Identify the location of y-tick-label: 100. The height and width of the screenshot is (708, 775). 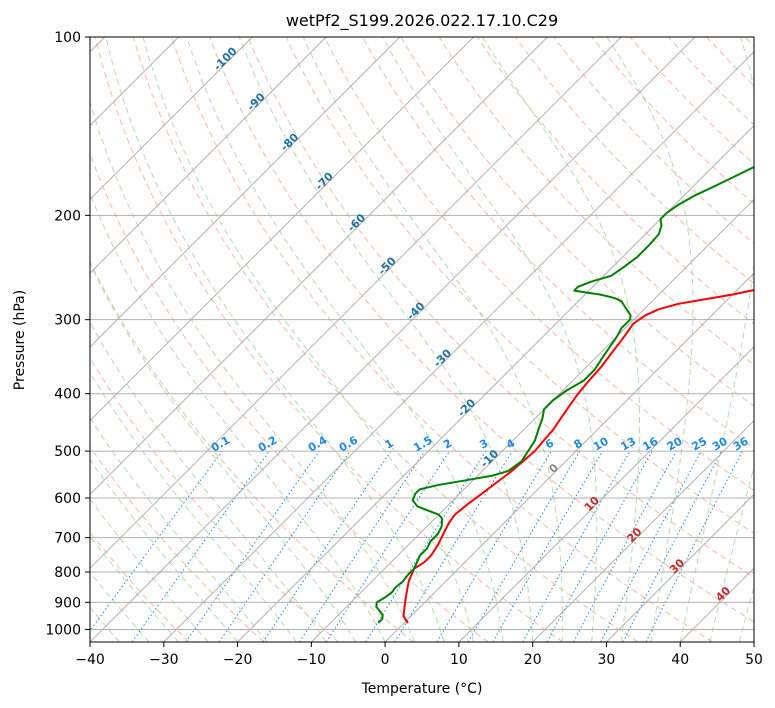
(67, 38).